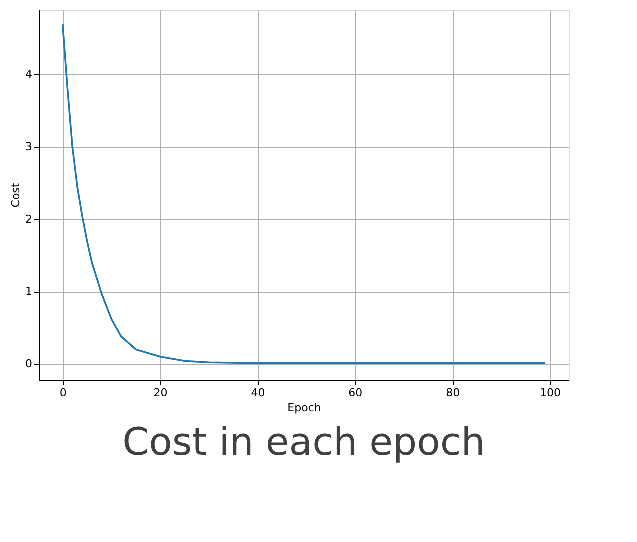  Describe the element at coordinates (29, 364) in the screenshot. I see `y-tick-label: 0` at that location.